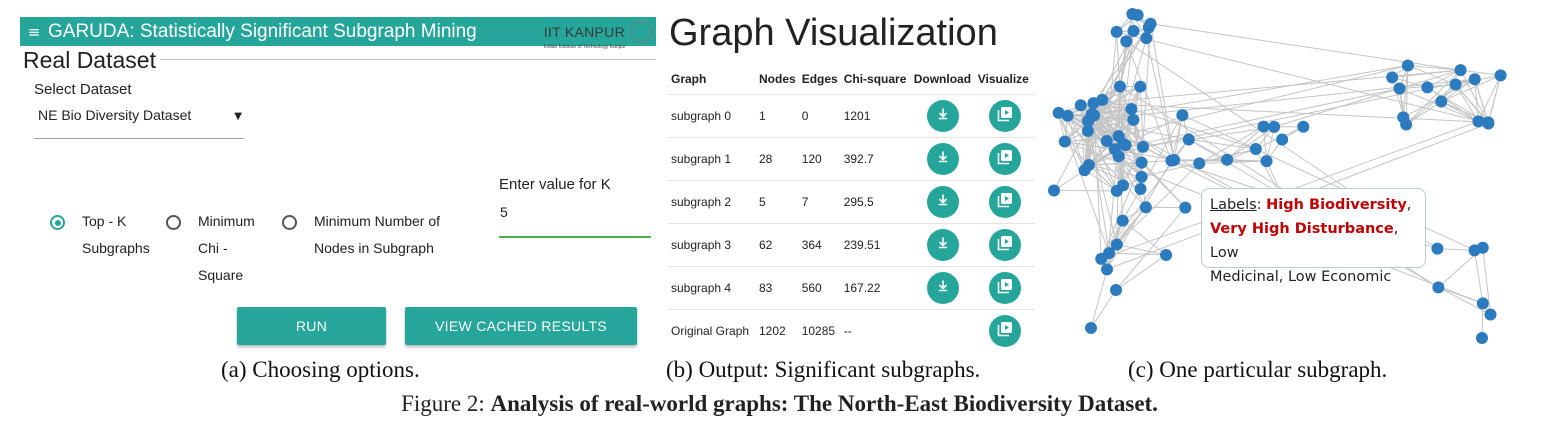 The image size is (1559, 428). What do you see at coordinates (1302, 229) in the screenshot?
I see `label-very-high-disturbance: Very High Disturbance` at bounding box center [1302, 229].